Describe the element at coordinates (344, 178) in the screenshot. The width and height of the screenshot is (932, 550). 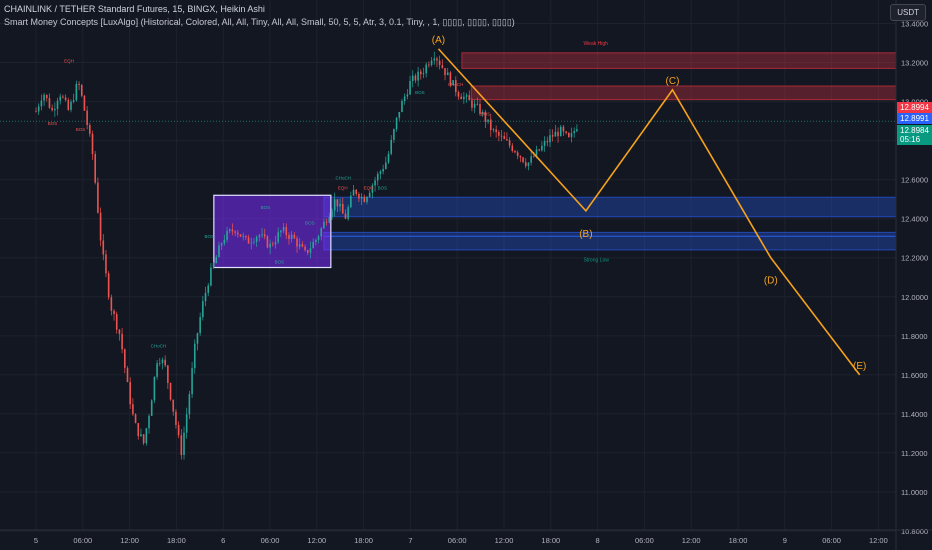
I see `smc-annotation: CHoCH` at that location.